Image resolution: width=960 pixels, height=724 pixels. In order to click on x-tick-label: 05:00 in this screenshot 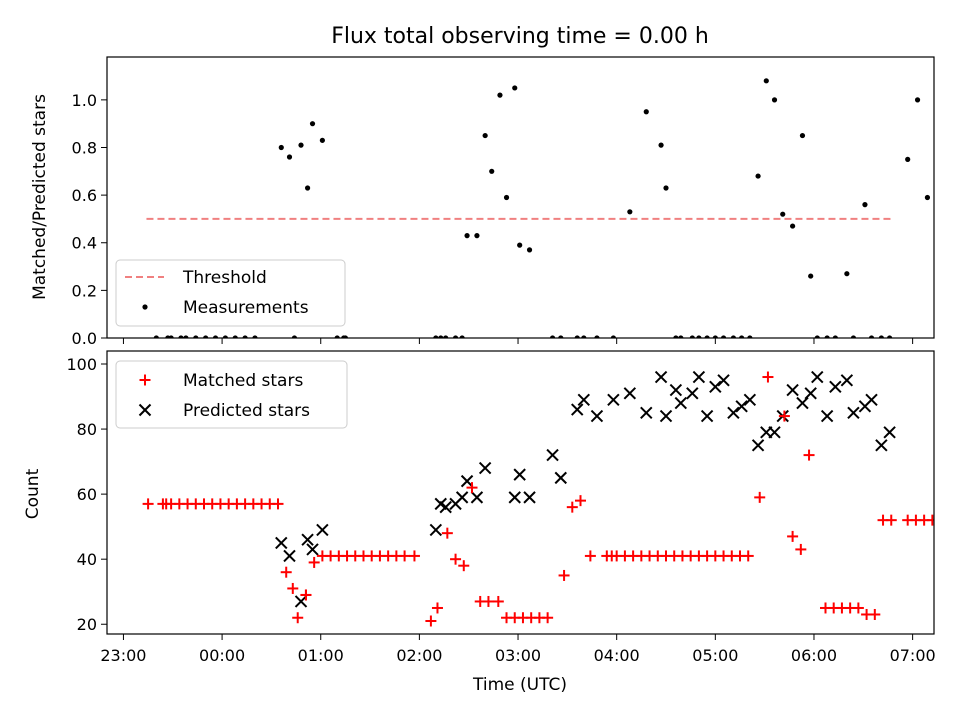, I will do `click(715, 655)`.